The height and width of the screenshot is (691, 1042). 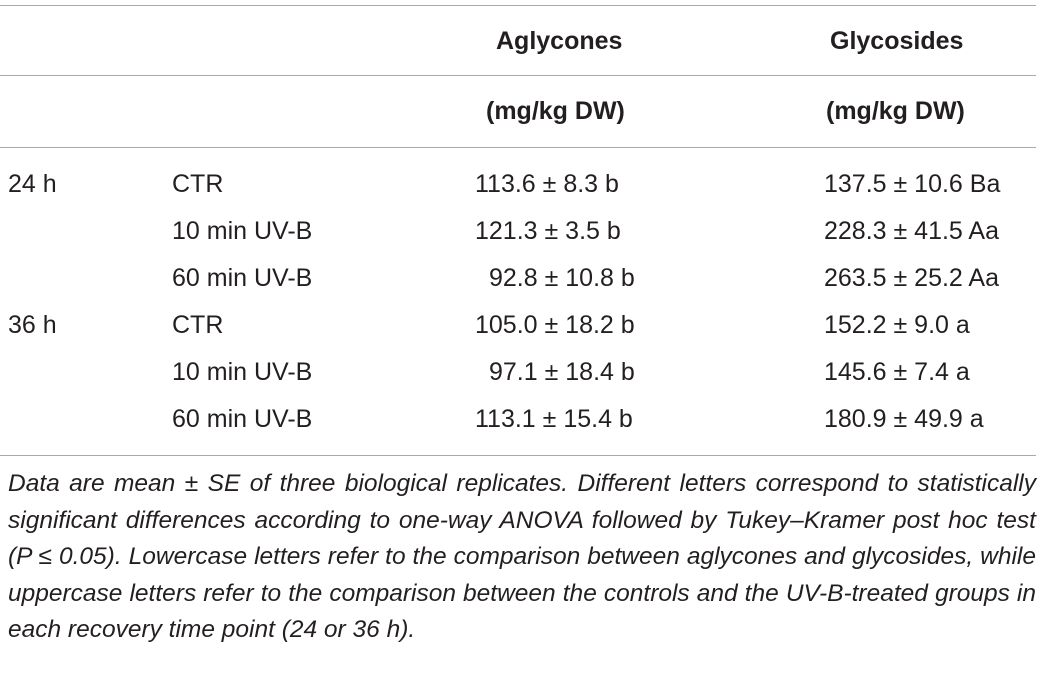 What do you see at coordinates (911, 231) in the screenshot?
I see `glycosides-cell: 228.3 ± 41.5 Aa` at bounding box center [911, 231].